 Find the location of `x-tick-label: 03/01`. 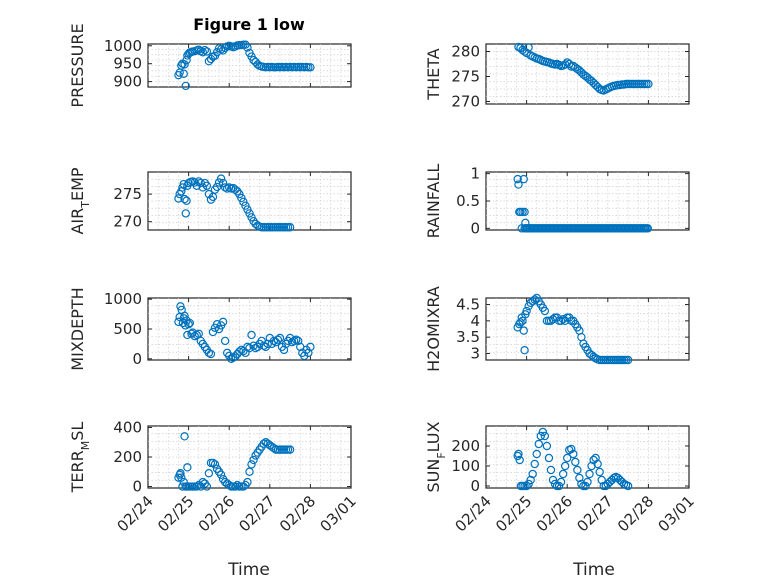

x-tick-label: 03/01 is located at coordinates (676, 513).